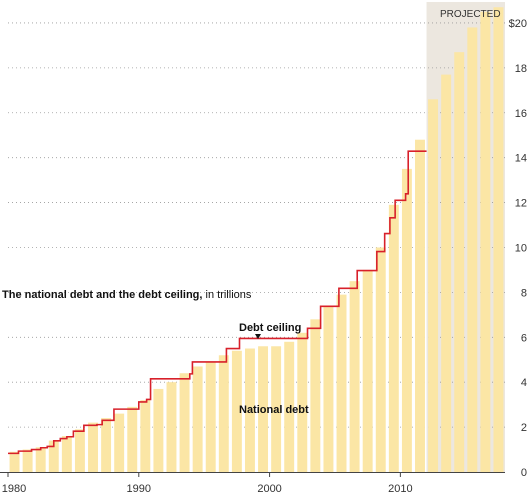 This screenshot has width=530, height=499. I want to click on x-tick-label: 1980, so click(14, 489).